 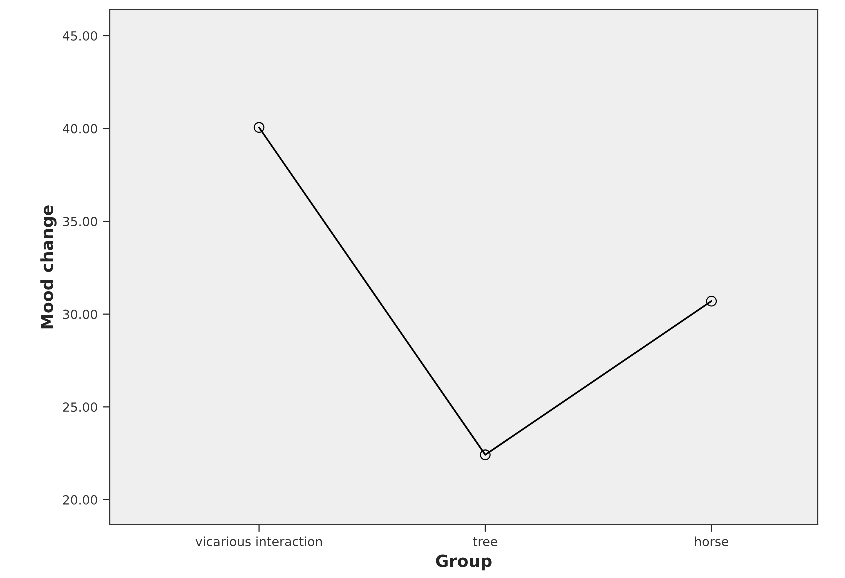 I want to click on y-tick-label: 30.00, so click(x=80, y=315).